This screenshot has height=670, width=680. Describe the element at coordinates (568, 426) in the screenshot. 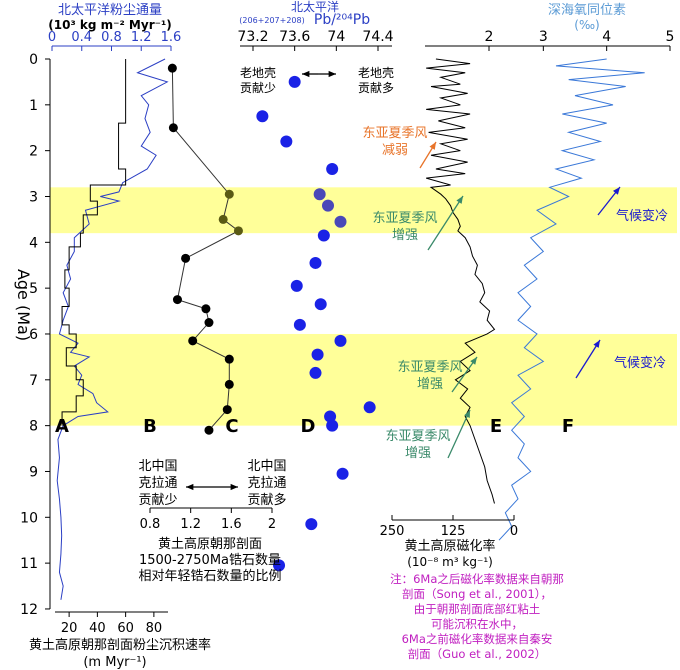

I see `panel-letter-f: F` at that location.